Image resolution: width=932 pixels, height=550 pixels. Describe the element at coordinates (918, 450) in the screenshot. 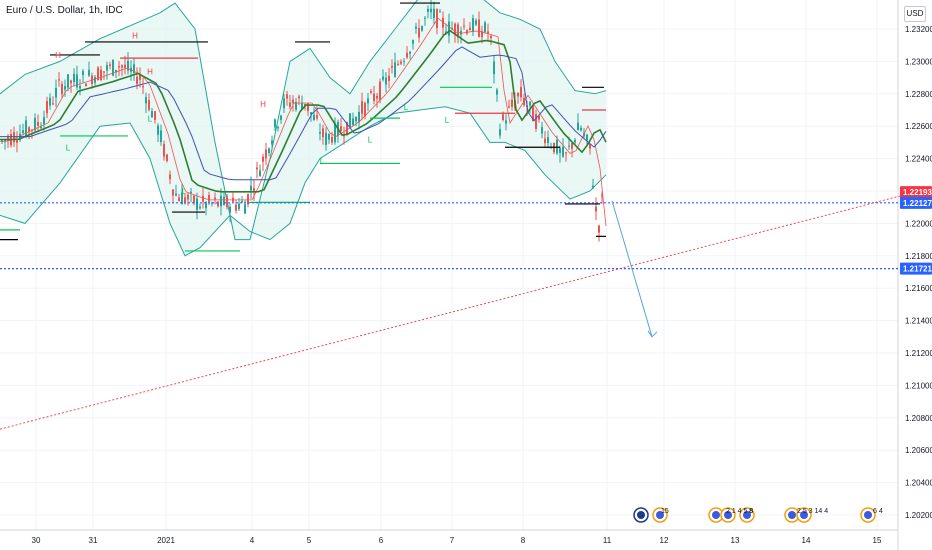

I see `price-tick-label: 1.20600` at that location.